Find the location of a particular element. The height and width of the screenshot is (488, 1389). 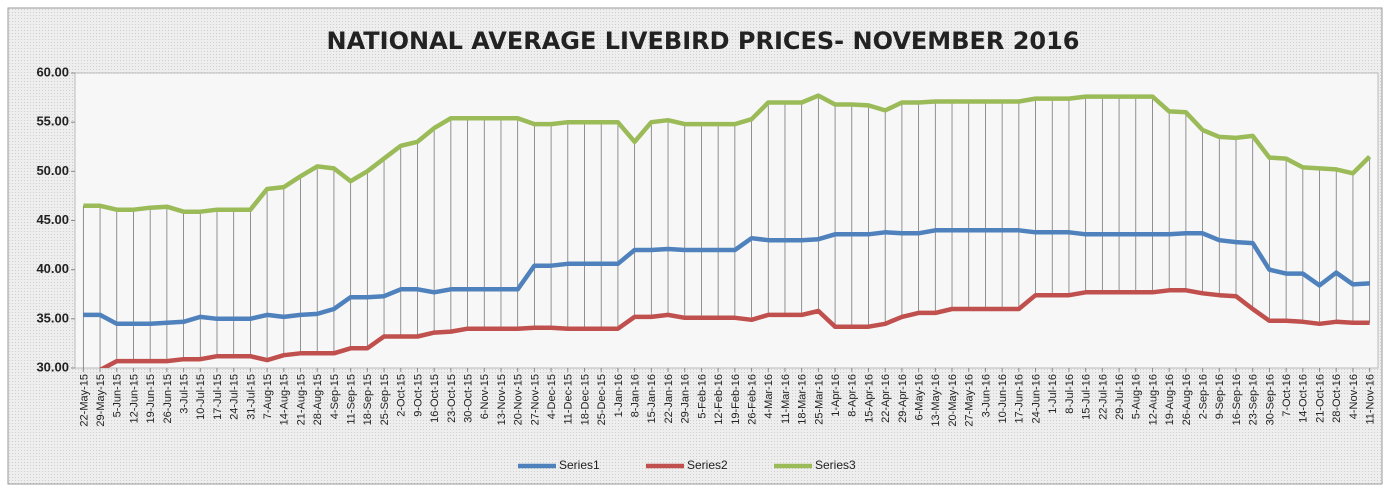

x-tick-label: 21-Oct-16 is located at coordinates (1320, 398).